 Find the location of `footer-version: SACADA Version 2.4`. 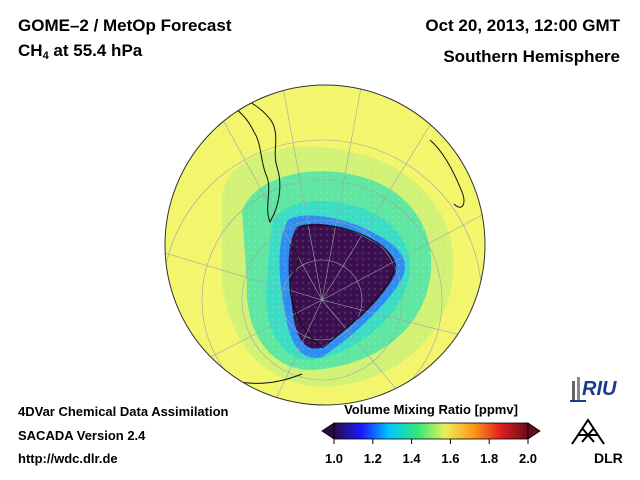

footer-version: SACADA Version 2.4 is located at coordinates (82, 435).